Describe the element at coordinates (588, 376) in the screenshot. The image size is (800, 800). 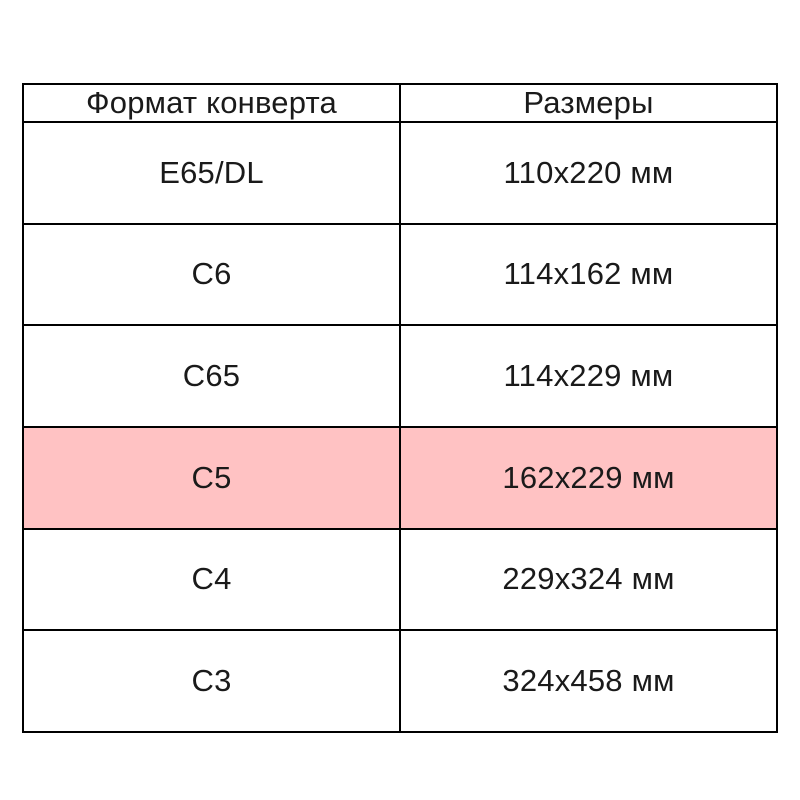
I see `size-cell: 114x229 мм` at that location.